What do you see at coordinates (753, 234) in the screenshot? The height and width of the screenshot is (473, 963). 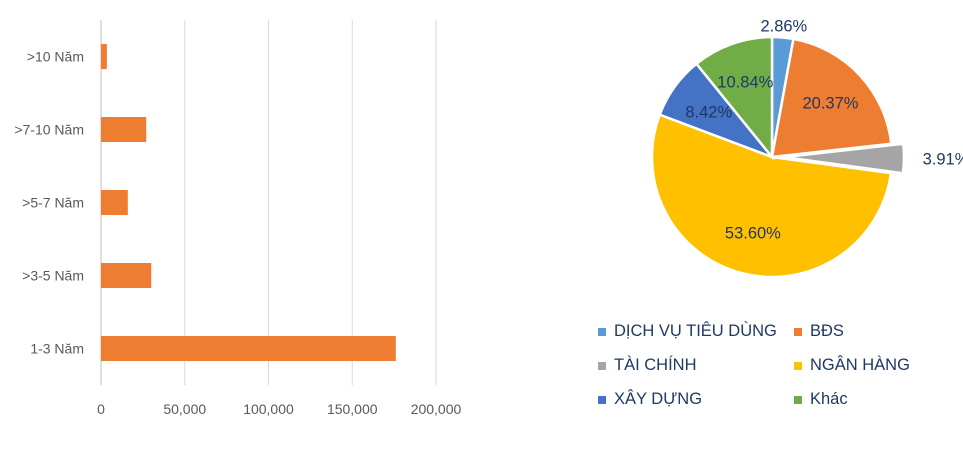 I see `slice-data-label: 53.60%` at bounding box center [753, 234].